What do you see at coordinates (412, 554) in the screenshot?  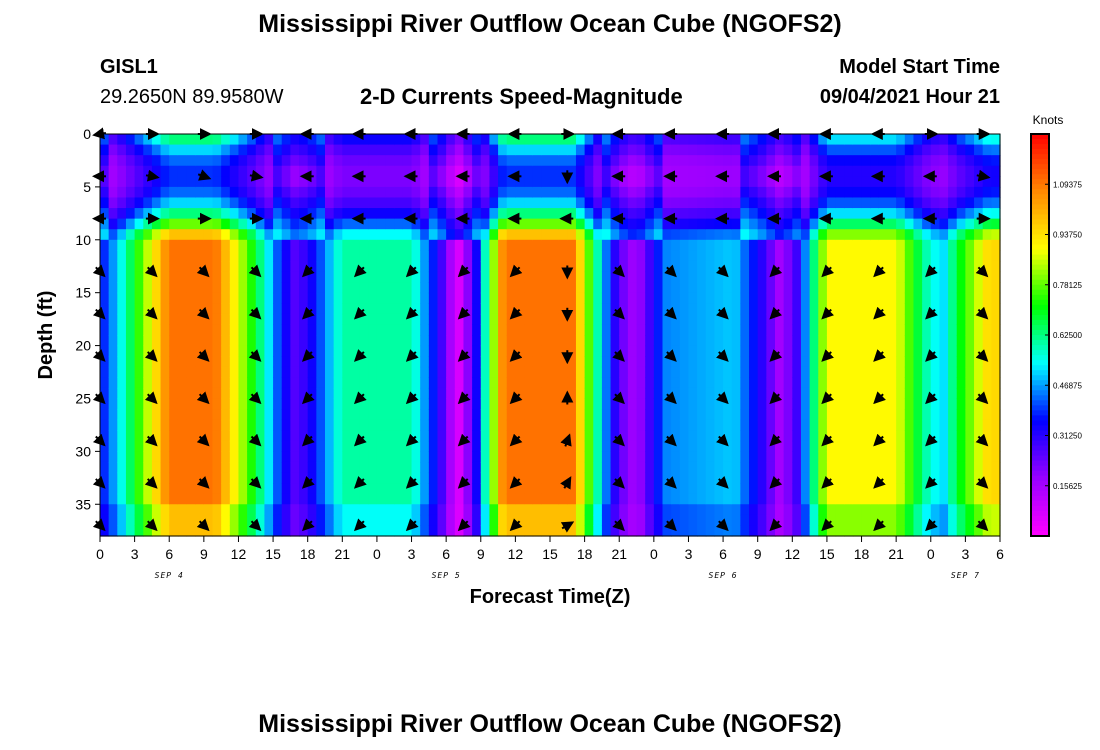 I see `x-tick-label: 3` at bounding box center [412, 554].